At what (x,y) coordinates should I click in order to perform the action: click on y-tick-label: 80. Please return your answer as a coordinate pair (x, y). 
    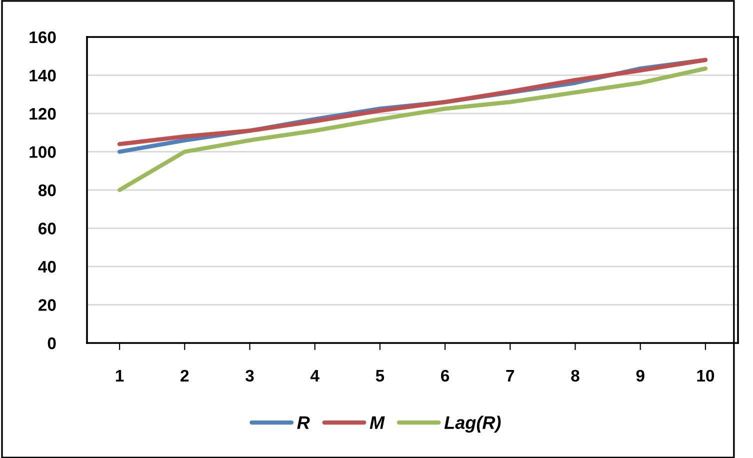
    Looking at the image, I should click on (47, 190).